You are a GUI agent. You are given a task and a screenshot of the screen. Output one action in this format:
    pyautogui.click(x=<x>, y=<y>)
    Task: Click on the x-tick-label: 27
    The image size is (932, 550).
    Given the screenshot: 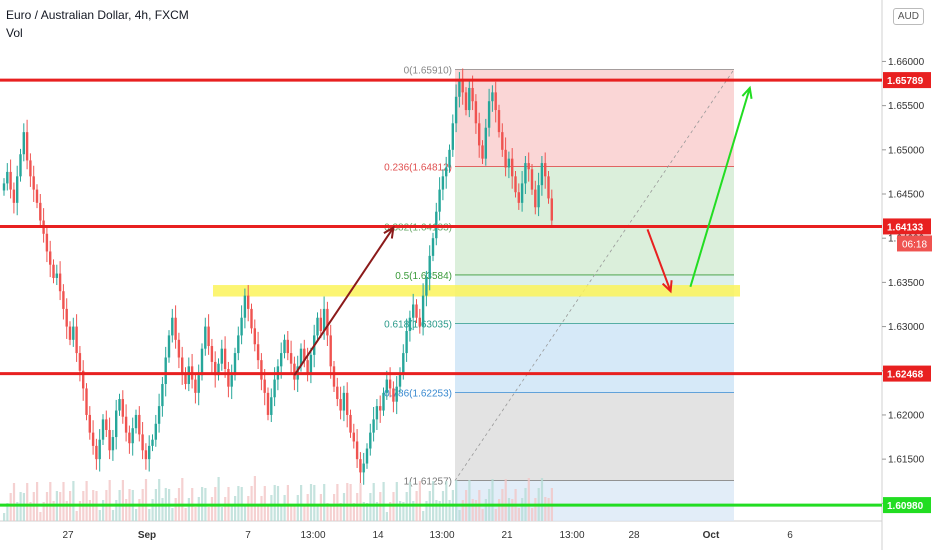 What is the action you would take?
    pyautogui.click(x=68, y=535)
    